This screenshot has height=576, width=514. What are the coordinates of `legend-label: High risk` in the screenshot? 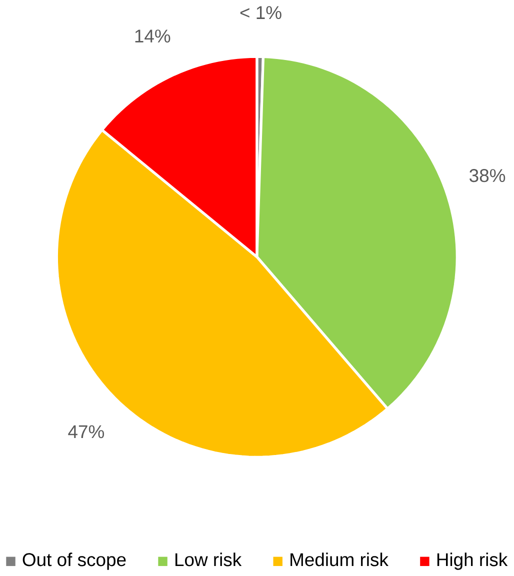 It's located at (473, 561).